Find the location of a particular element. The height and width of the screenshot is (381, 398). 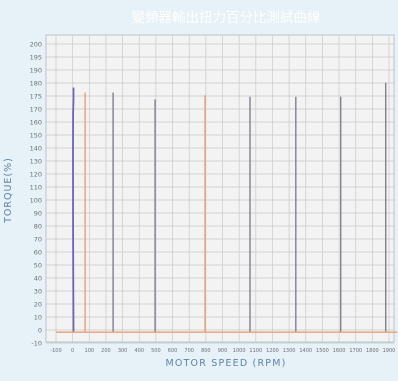

y-tick-label: -10 is located at coordinates (36, 344).